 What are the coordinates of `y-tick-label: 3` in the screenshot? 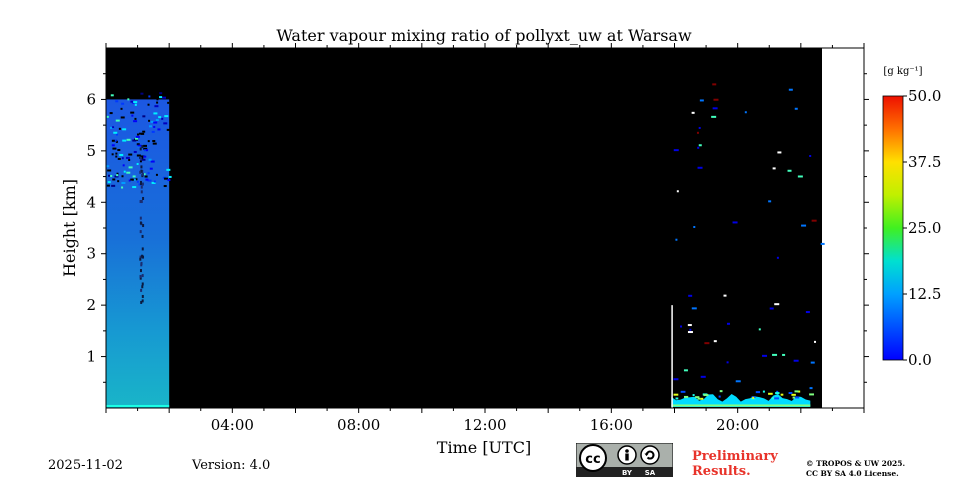 It's located at (91, 254).